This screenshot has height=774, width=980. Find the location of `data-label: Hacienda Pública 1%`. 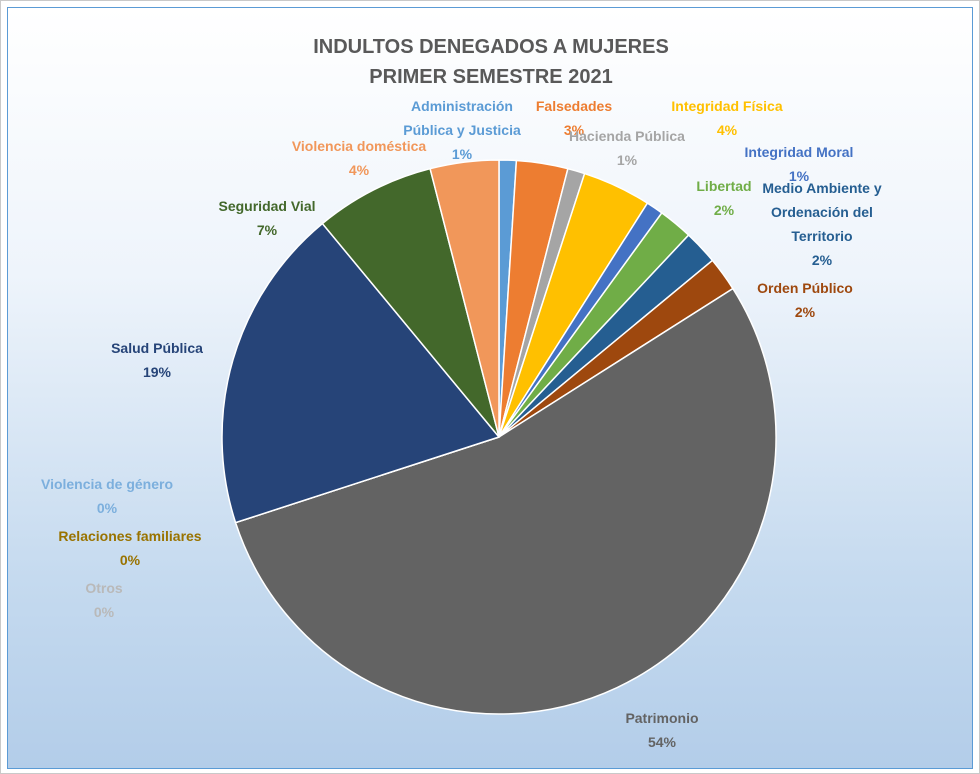

data-label: Hacienda Pública 1% is located at coordinates (627, 148).